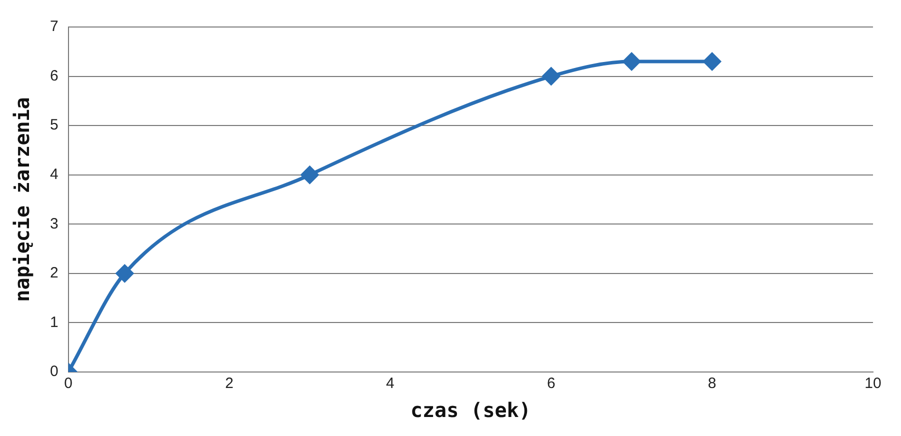 This screenshot has width=901, height=436. I want to click on y-tick-label: 7, so click(54, 27).